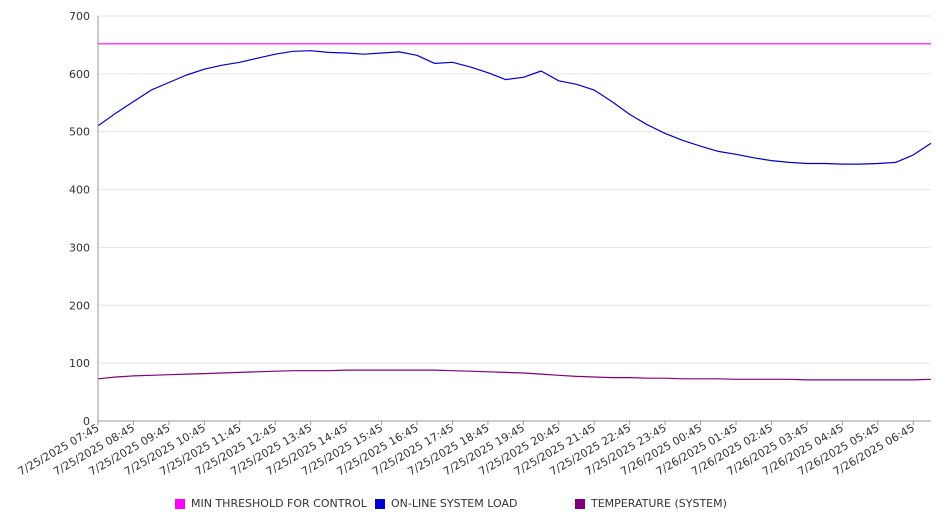 Image resolution: width=946 pixels, height=526 pixels. Describe the element at coordinates (79, 74) in the screenshot. I see `y-tick-label: 600` at that location.